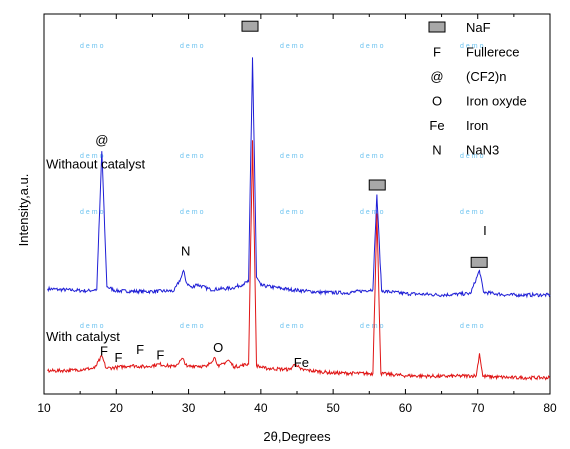  I want to click on x-tick-label: 40, so click(261, 408).